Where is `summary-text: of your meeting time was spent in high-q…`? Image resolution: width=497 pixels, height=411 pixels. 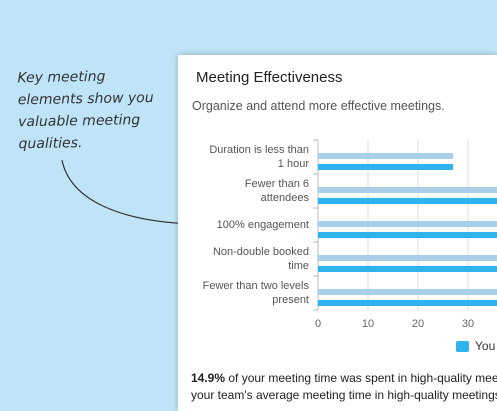
summary-text: of your meeting time was spent in high-q… is located at coordinates (344, 386).